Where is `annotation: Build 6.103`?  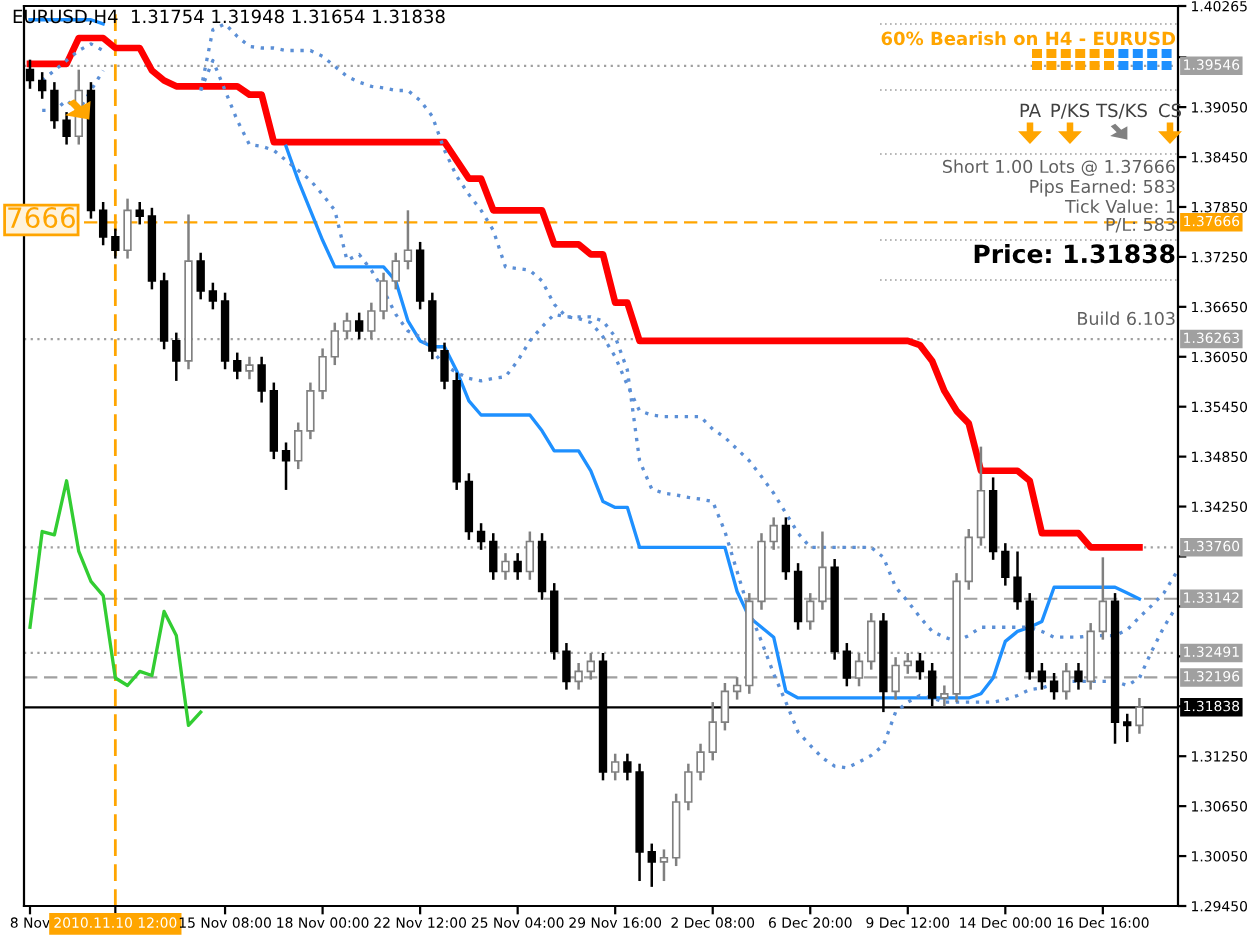 annotation: Build 6.103 is located at coordinates (1126, 318).